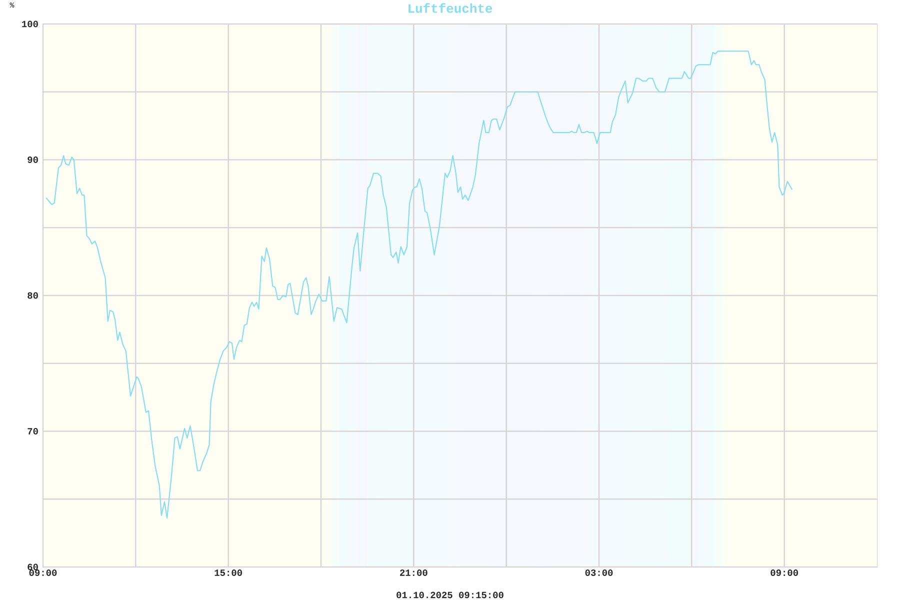 This screenshot has height=600, width=900. Describe the element at coordinates (414, 573) in the screenshot. I see `x-tick-label: 21:00` at that location.